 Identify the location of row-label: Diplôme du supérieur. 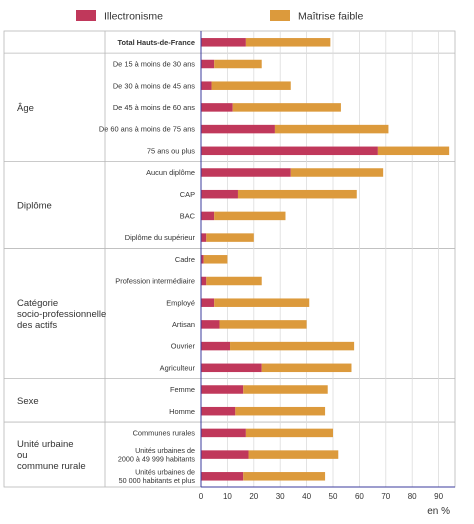
(160, 237).